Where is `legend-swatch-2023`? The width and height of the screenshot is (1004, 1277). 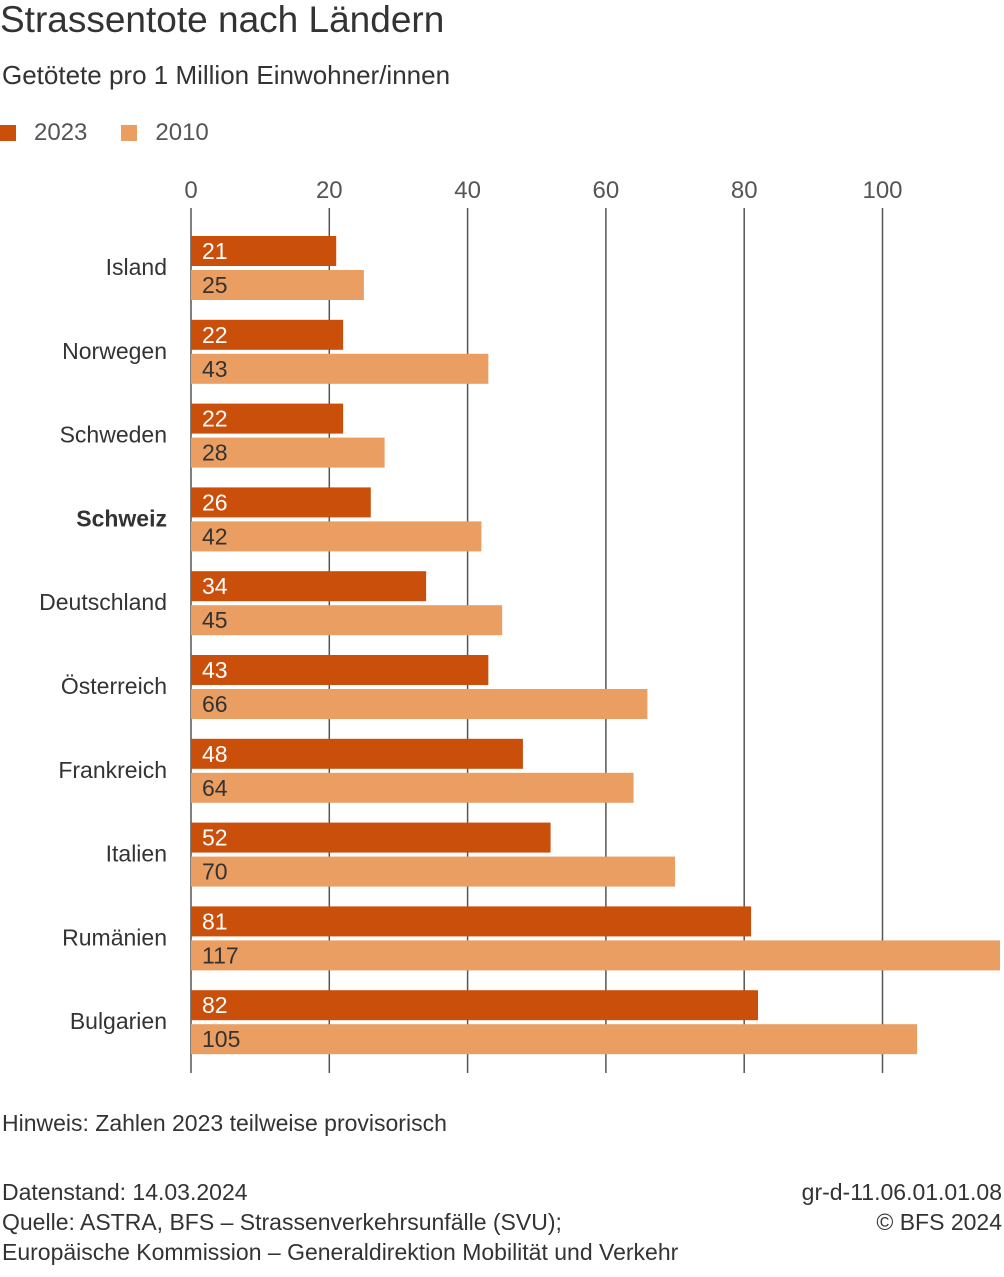
legend-swatch-2023 is located at coordinates (8, 133).